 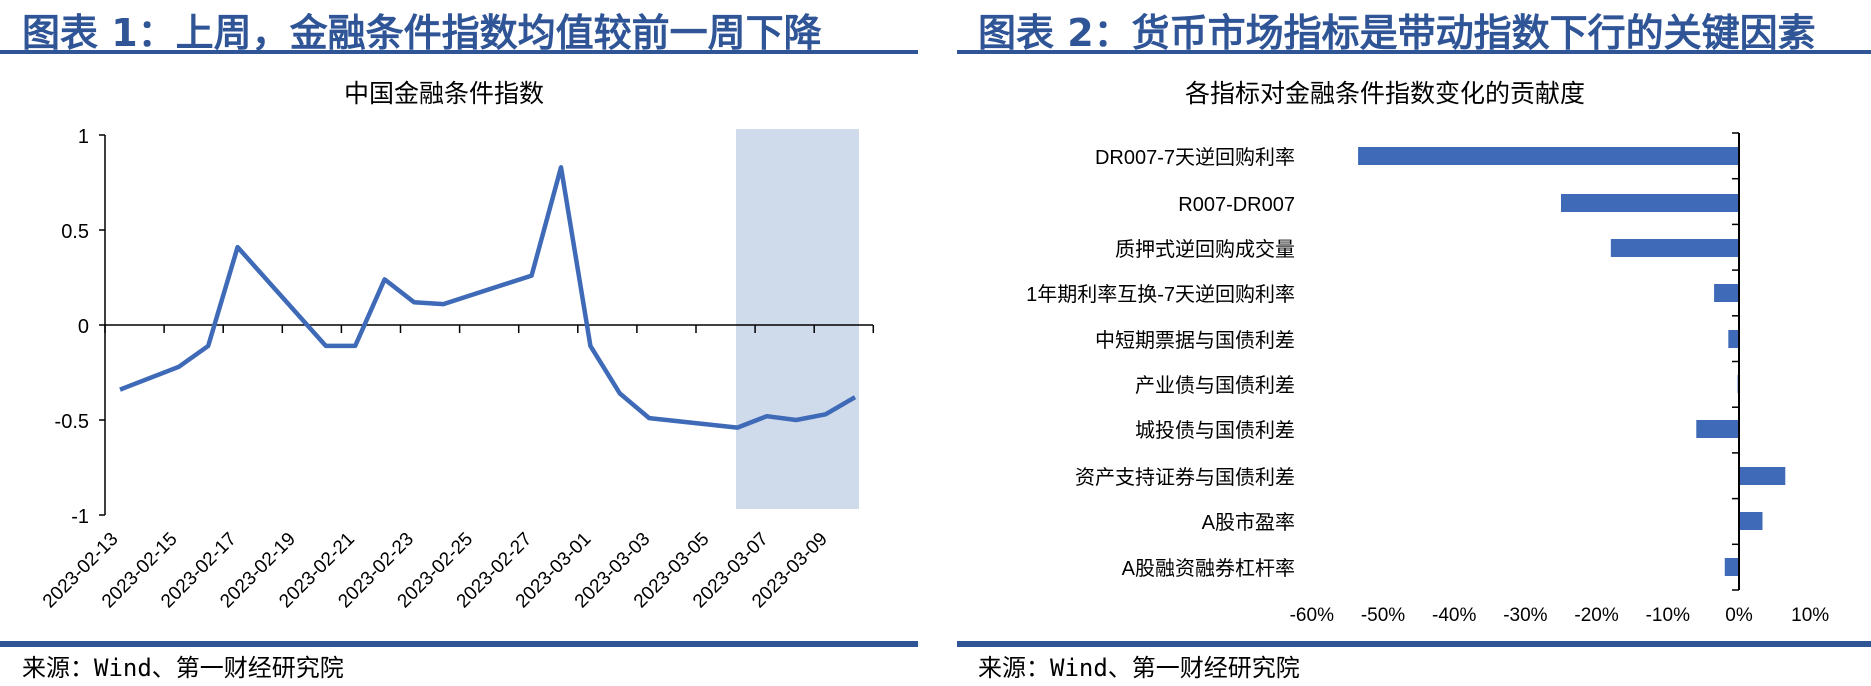 What do you see at coordinates (1215, 385) in the screenshot?
I see `category-label: 产业债与国债利差` at bounding box center [1215, 385].